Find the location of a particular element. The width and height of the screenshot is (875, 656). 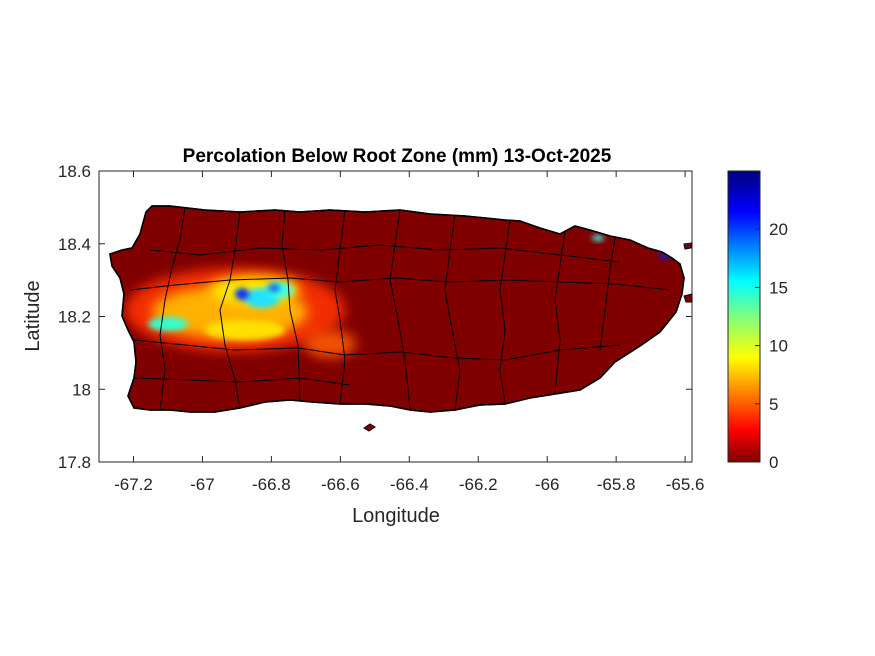

x-axis-label: Longitude is located at coordinates (396, 516).